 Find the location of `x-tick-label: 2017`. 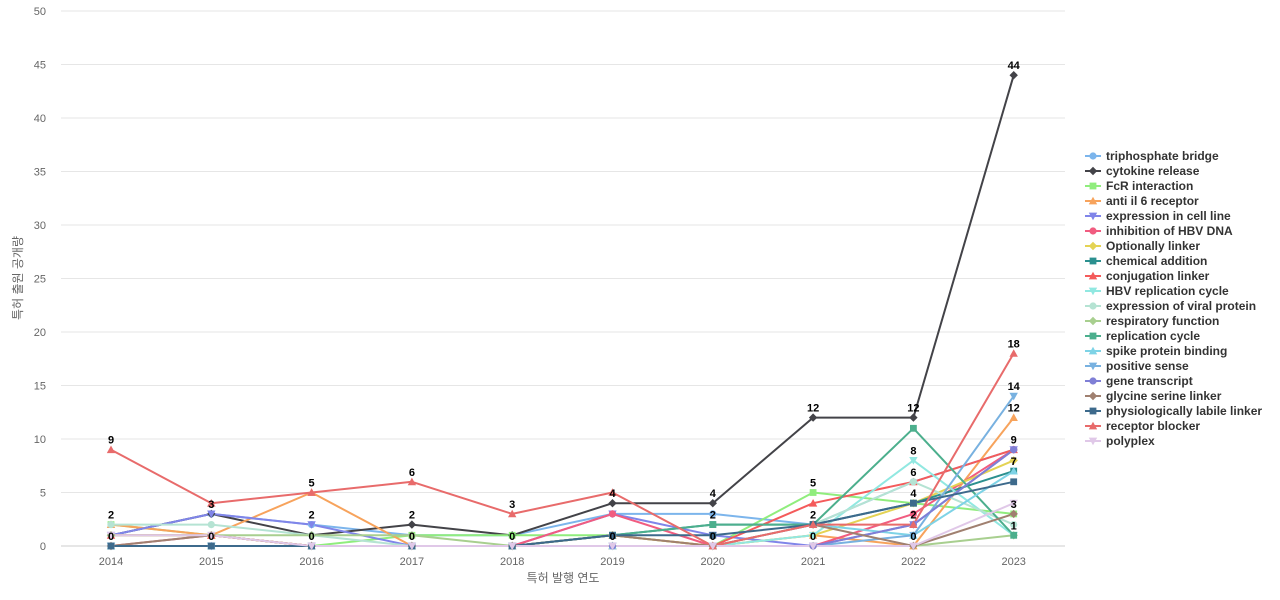

x-tick-label: 2017 is located at coordinates (412, 562).